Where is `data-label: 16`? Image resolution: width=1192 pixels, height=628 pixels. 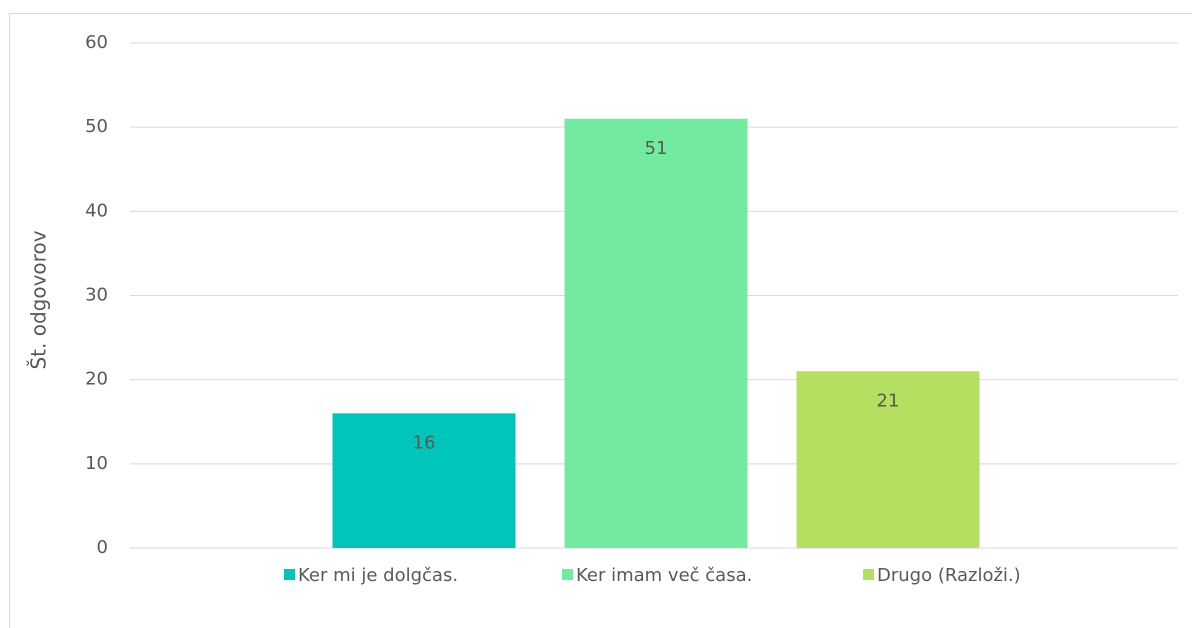
data-label: 16 is located at coordinates (424, 442).